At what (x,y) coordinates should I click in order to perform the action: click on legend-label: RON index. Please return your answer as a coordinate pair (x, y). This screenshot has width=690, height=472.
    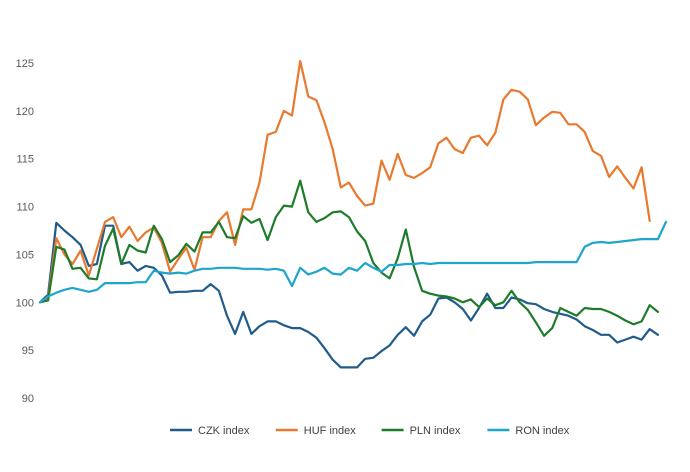
    Looking at the image, I should click on (542, 431).